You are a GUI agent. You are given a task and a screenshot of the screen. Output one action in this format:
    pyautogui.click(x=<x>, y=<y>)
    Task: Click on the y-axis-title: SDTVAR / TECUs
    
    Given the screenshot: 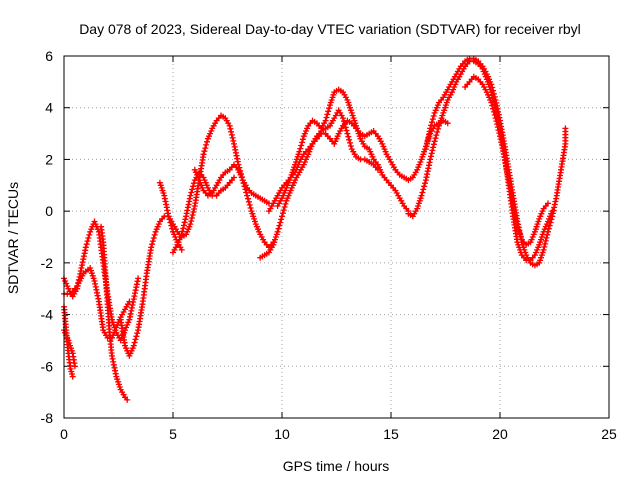 What is the action you would take?
    pyautogui.click(x=13, y=238)
    